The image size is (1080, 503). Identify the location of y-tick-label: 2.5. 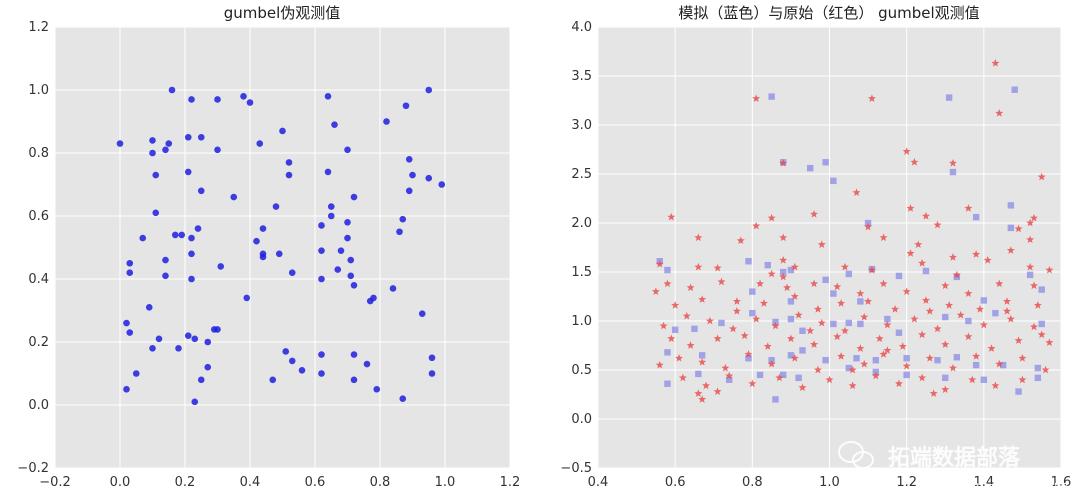
(581, 174).